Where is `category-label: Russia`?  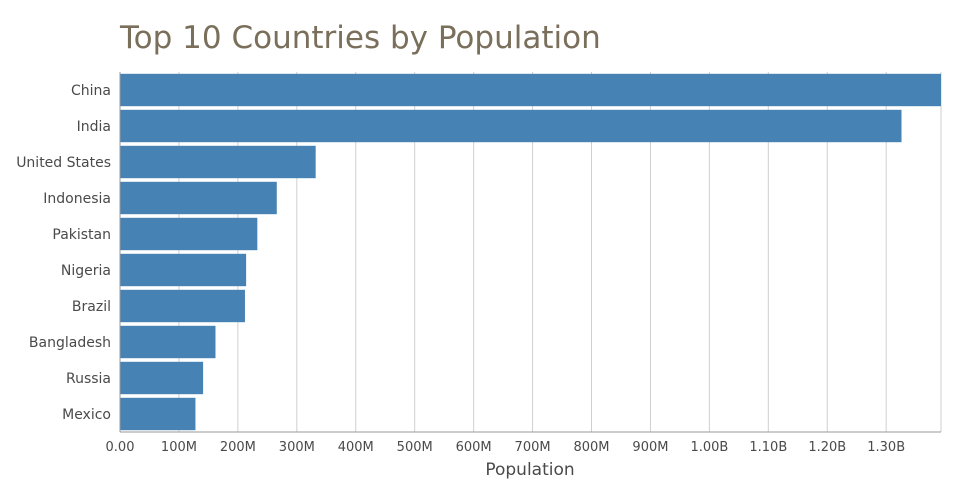
category-label: Russia is located at coordinates (88, 379).